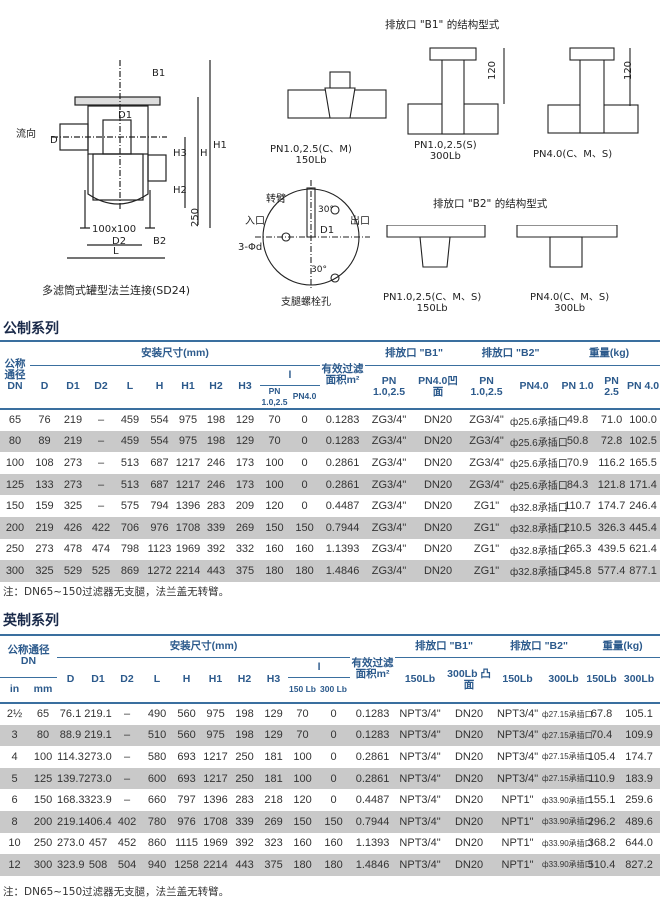 This screenshot has width=660, height=915. What do you see at coordinates (578, 527) in the screenshot?
I see `table-cell: 210.5` at bounding box center [578, 527].